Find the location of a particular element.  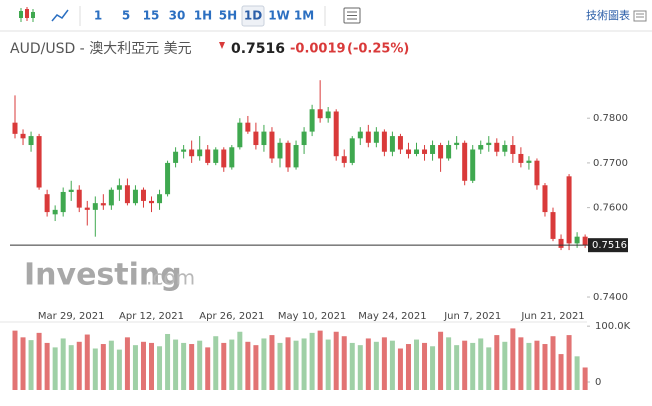

chart-menu: 技術圖表 is located at coordinates (608, 15).